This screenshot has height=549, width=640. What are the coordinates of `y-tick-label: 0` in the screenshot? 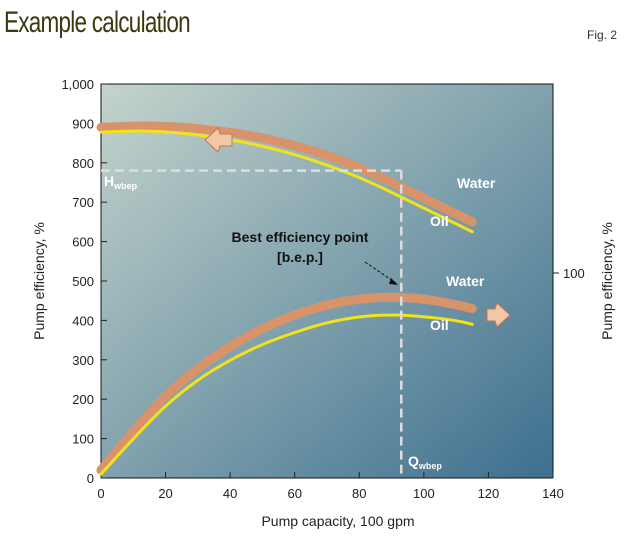 It's located at (90, 478).